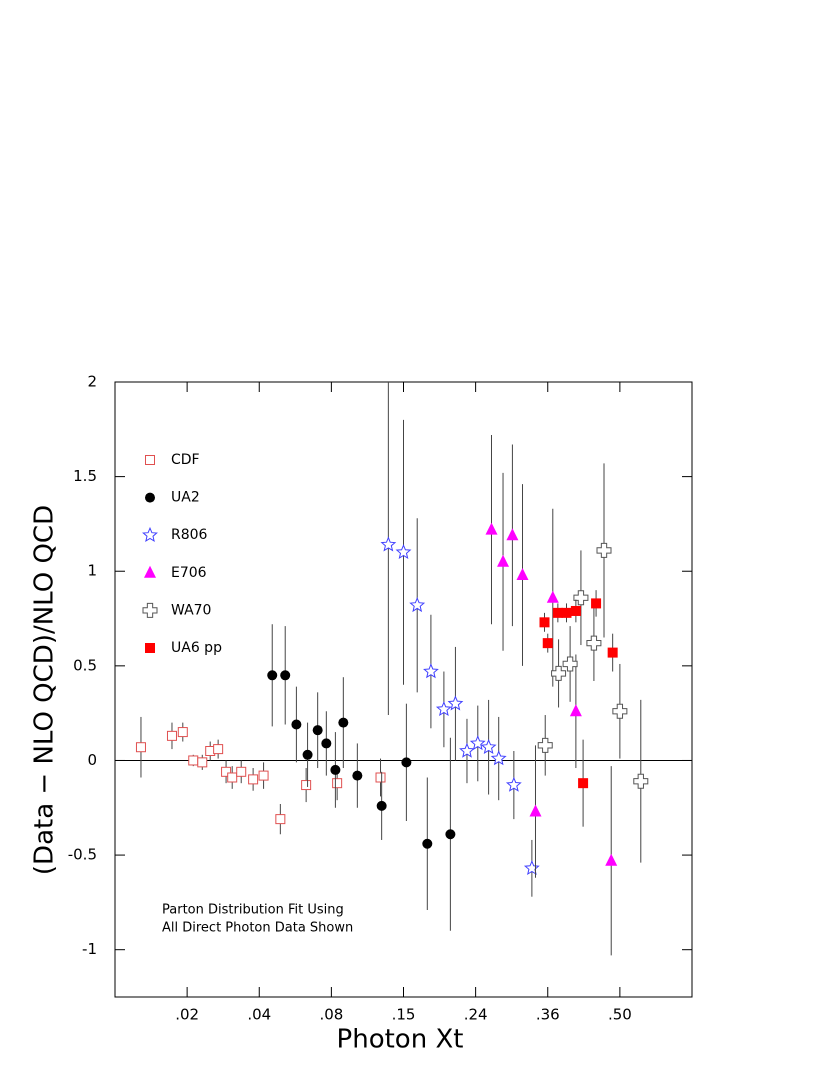  I want to click on legend-label: CDF, so click(185, 460).